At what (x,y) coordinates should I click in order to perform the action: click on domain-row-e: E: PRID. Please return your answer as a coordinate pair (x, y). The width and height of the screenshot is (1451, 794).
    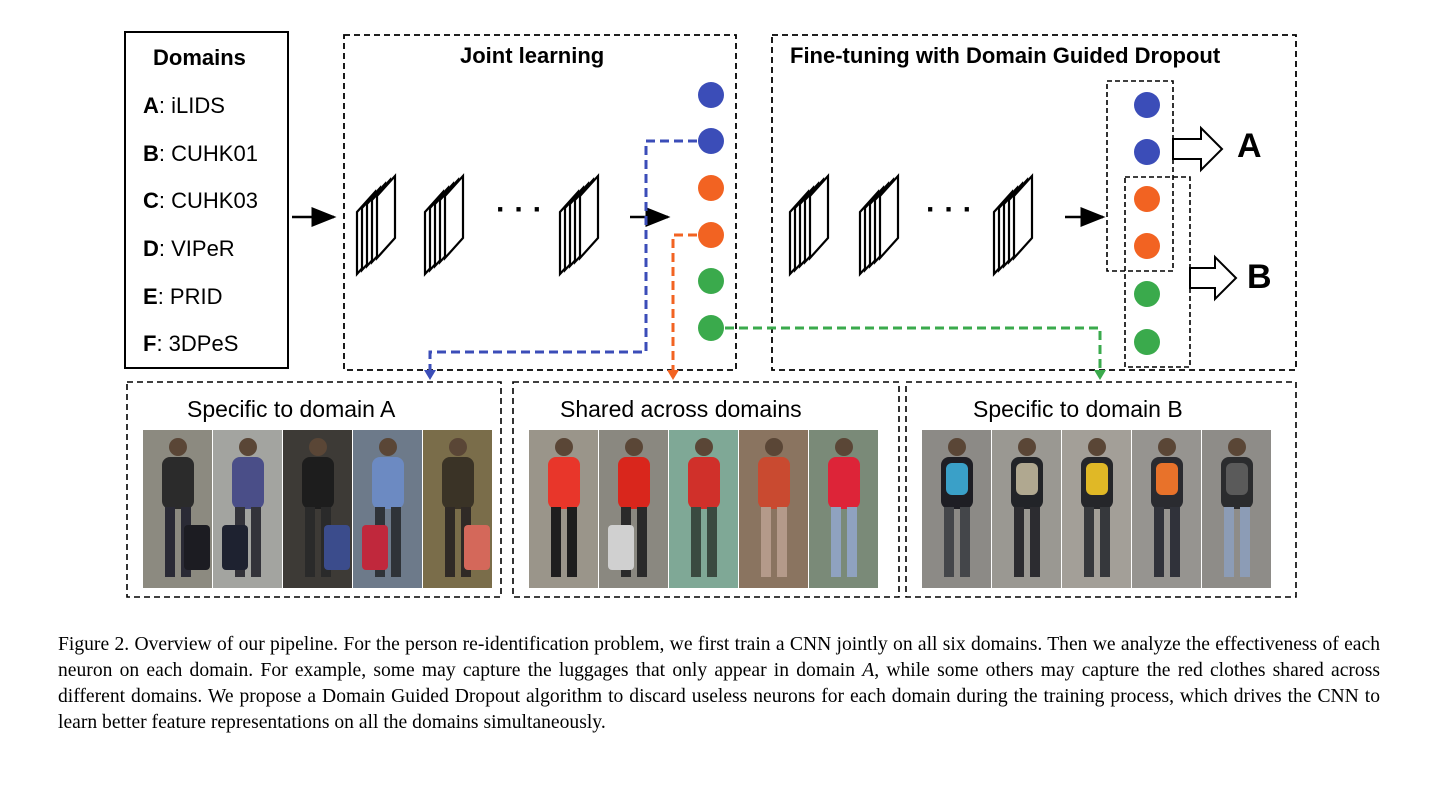
    Looking at the image, I should click on (182, 297).